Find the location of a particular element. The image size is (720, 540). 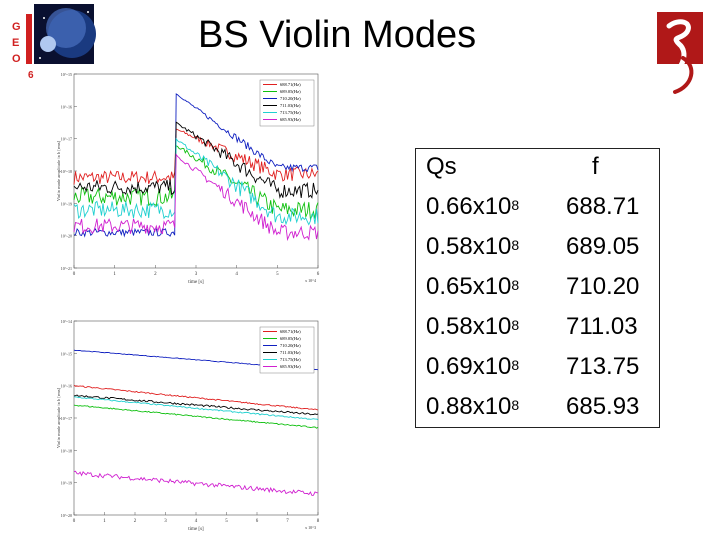

x-tick-label: 7 is located at coordinates (287, 521).